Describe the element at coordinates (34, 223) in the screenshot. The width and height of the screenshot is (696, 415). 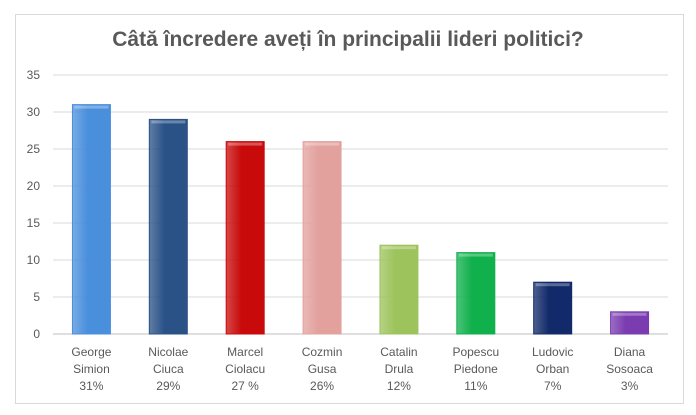
I see `y-tick-label: 15` at that location.